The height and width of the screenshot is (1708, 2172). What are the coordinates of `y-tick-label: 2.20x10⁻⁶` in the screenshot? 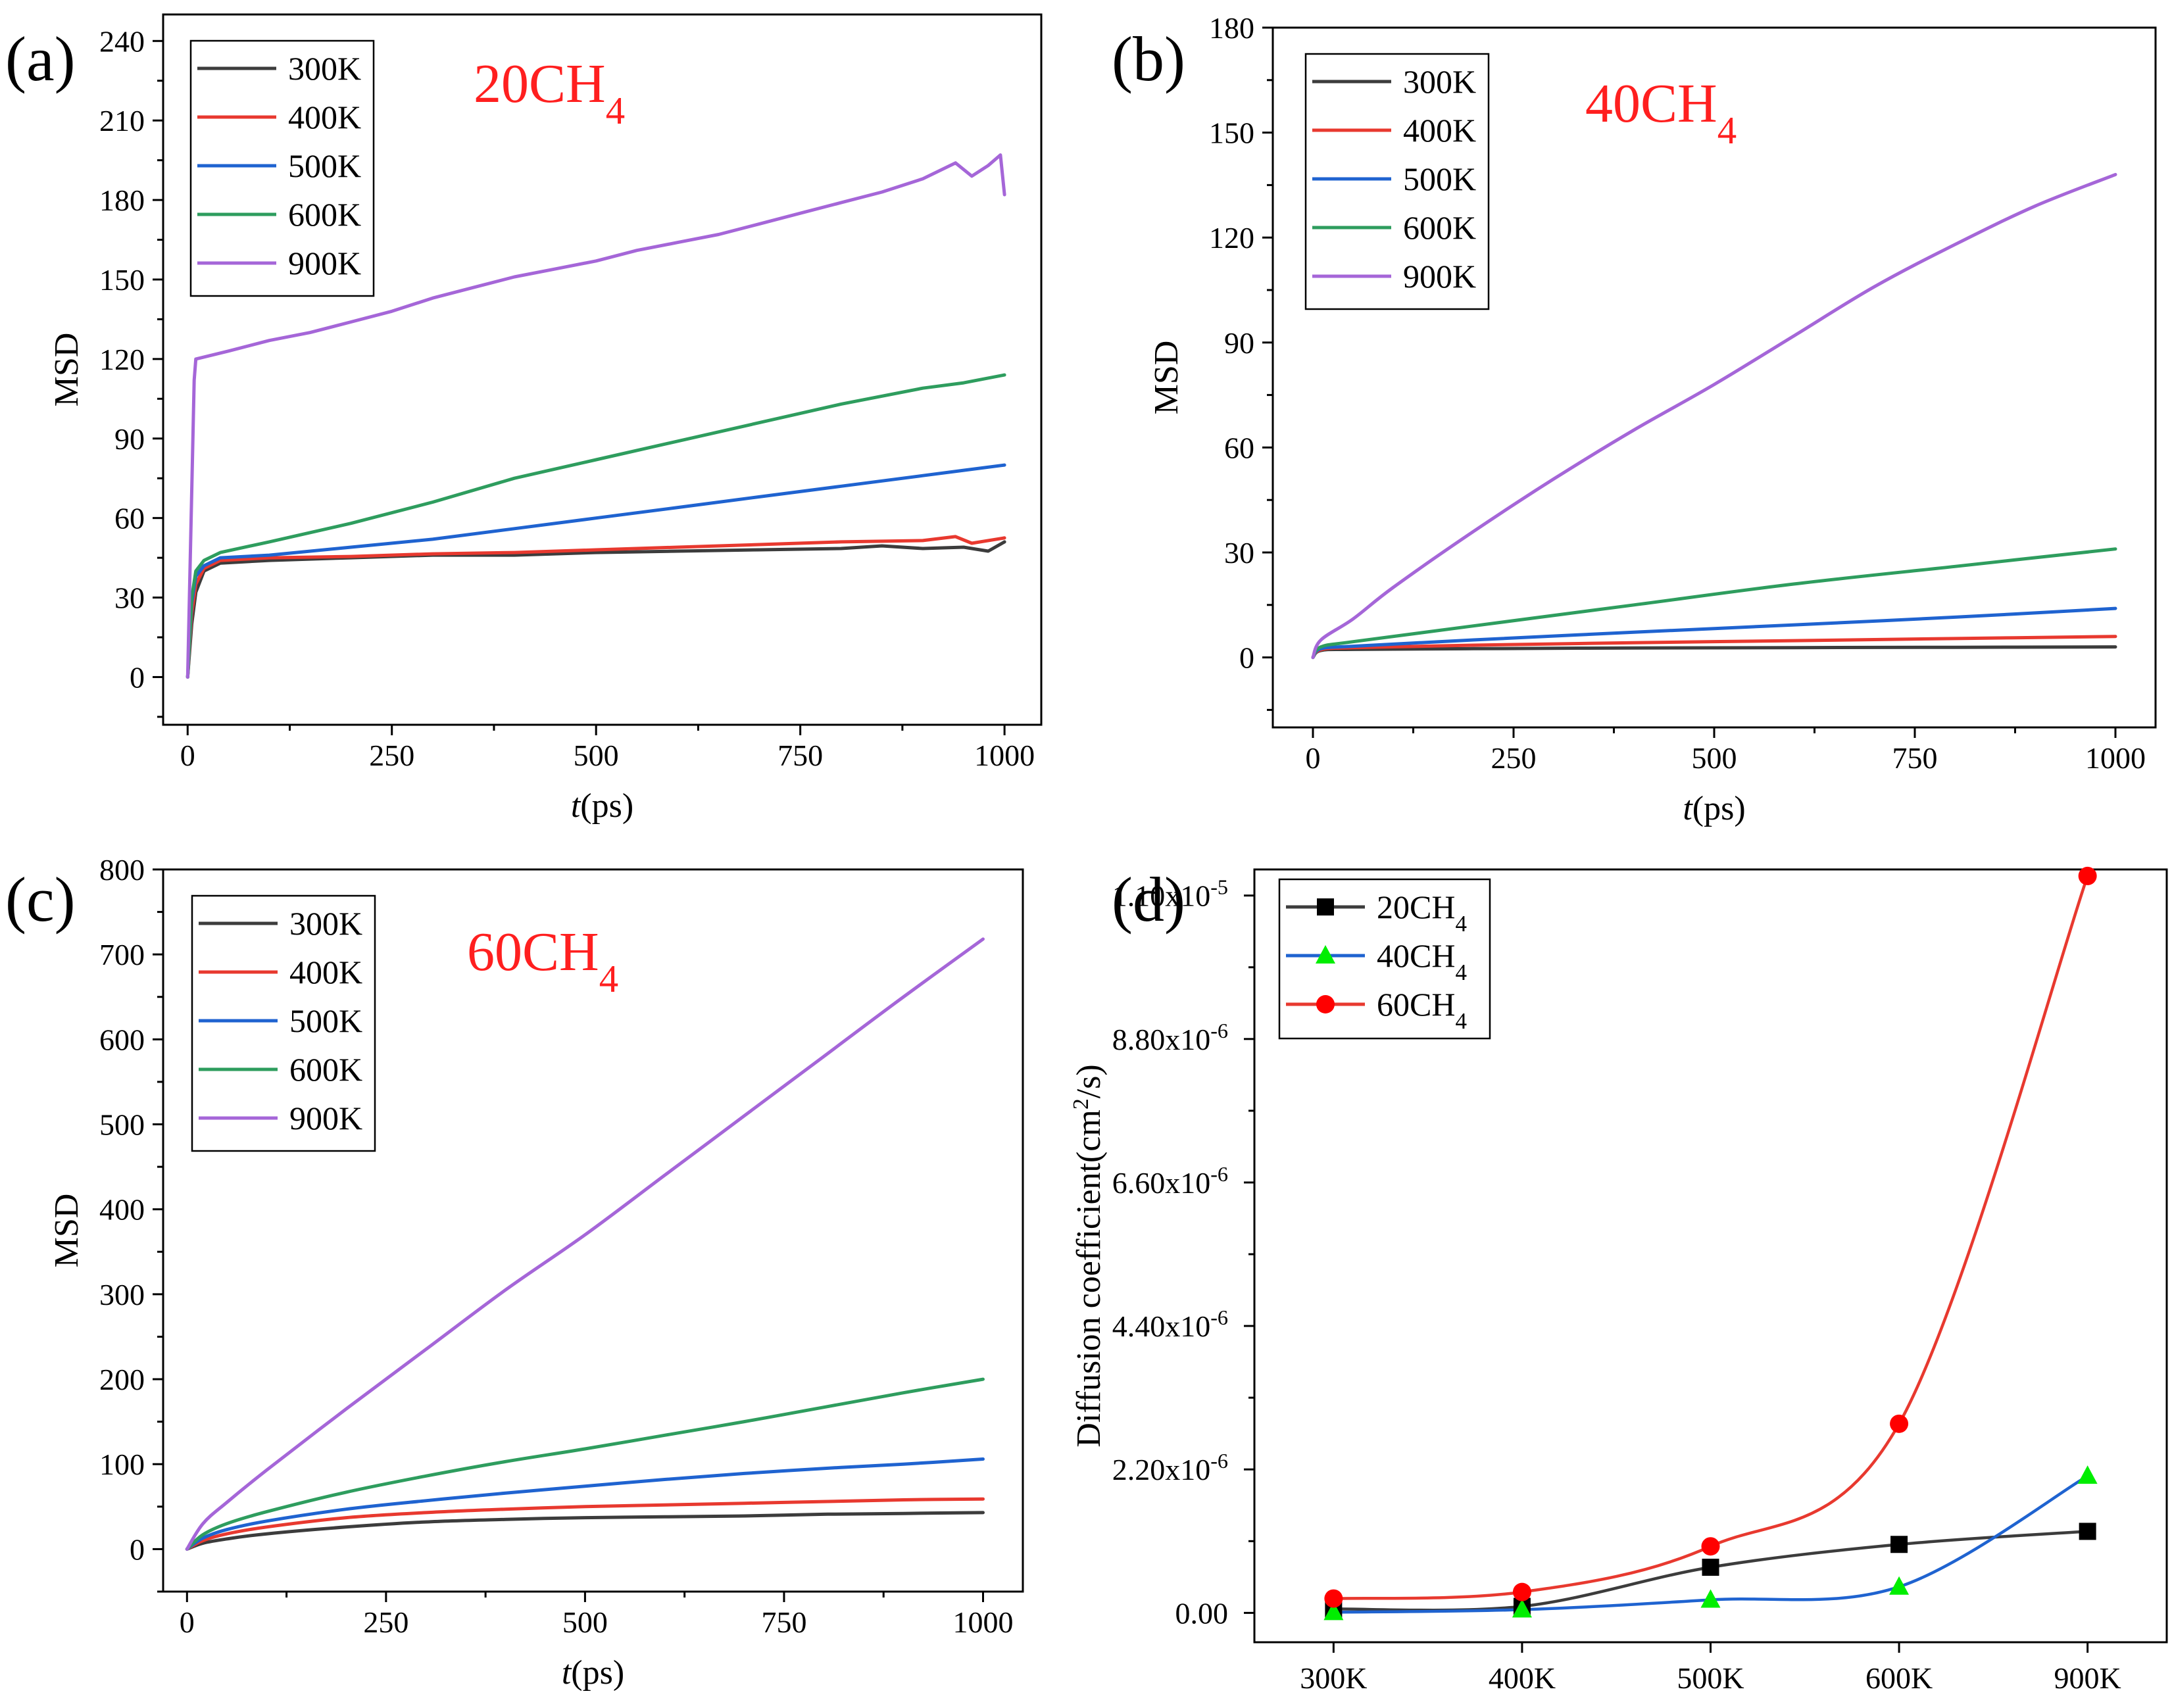 It's located at (1170, 1467).